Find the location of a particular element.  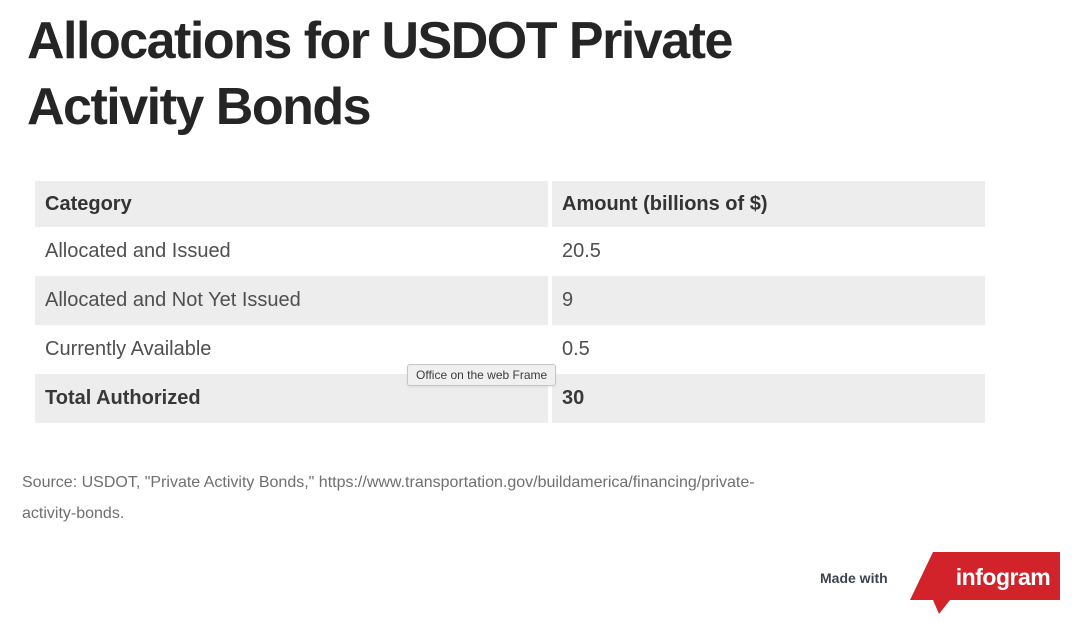

infogram-logo-banner is located at coordinates (985, 583).